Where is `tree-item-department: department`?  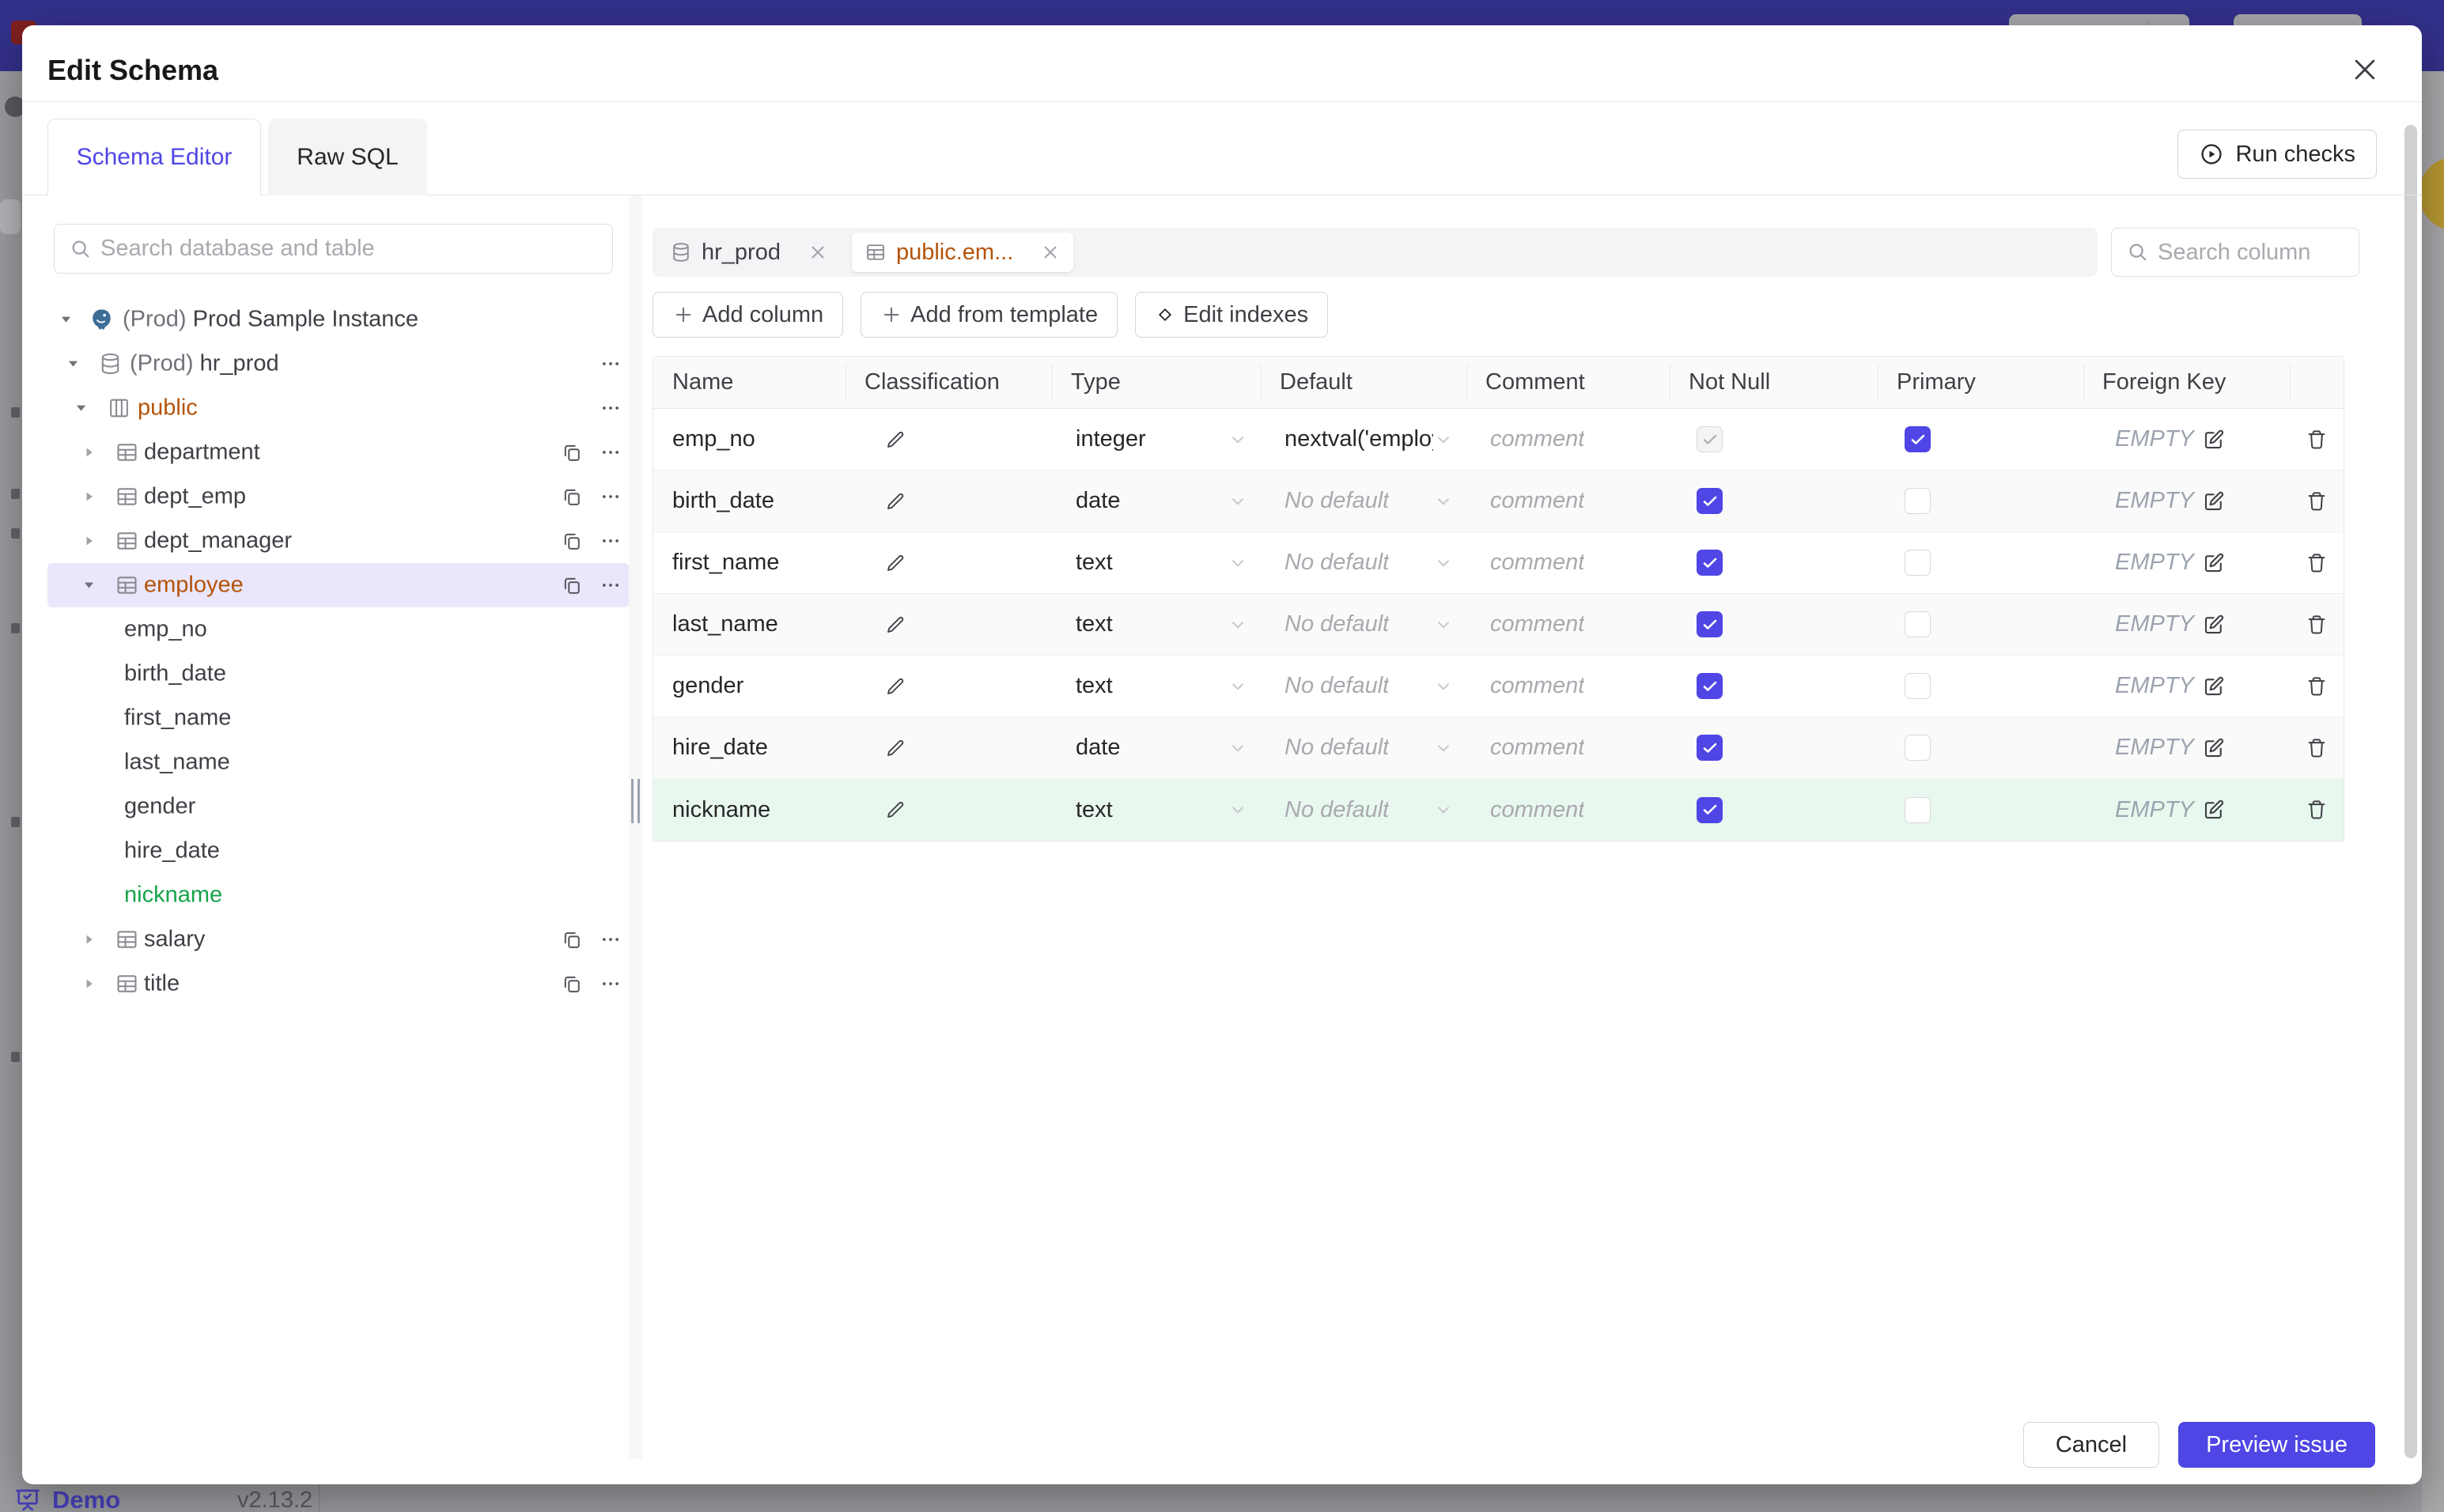 tree-item-department: department is located at coordinates (338, 452).